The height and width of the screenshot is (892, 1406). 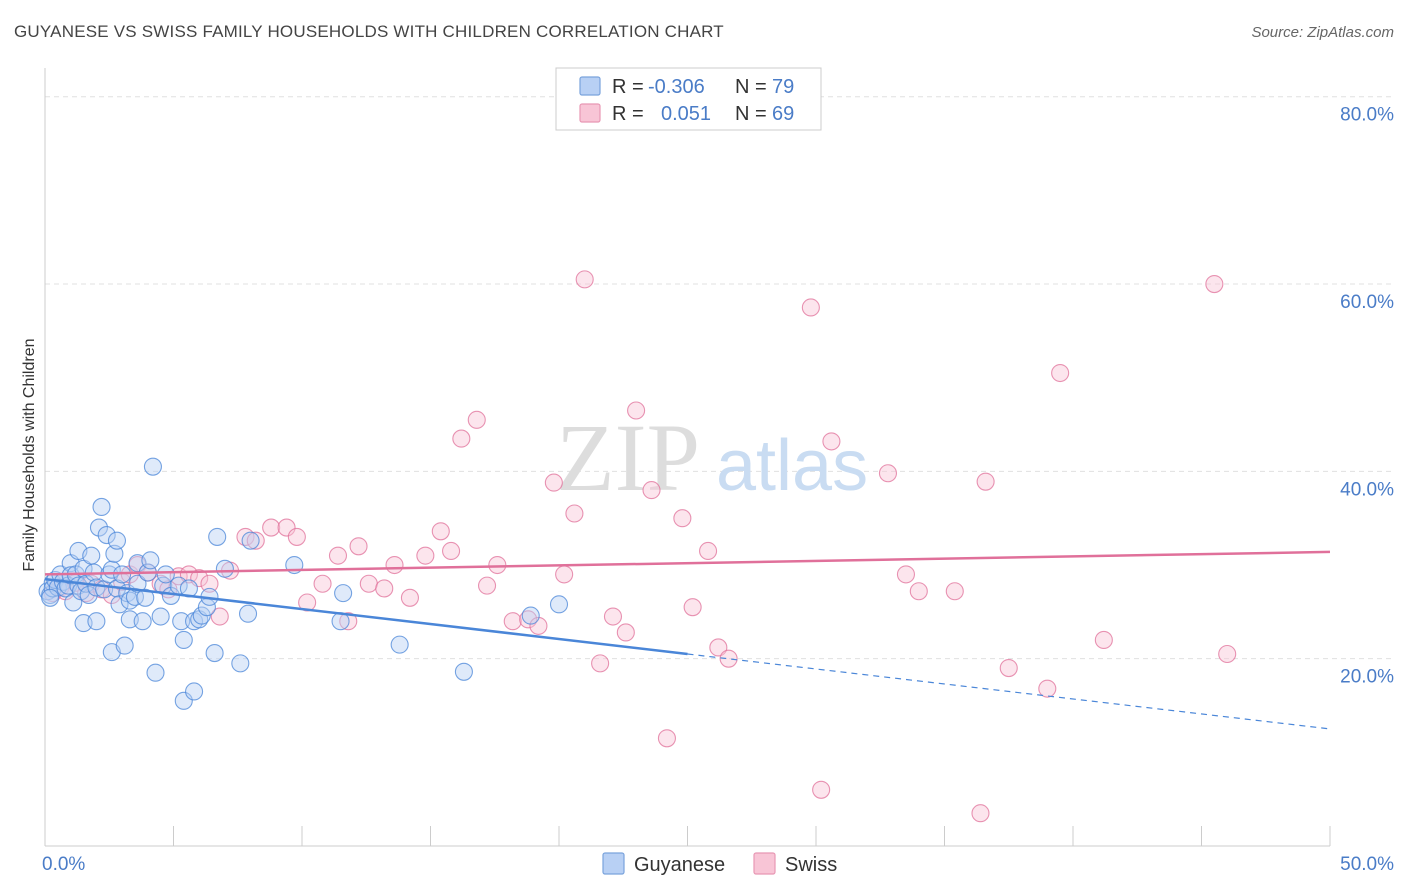 I want to click on y-axis-title: Family Households with Children, so click(x=29, y=455).